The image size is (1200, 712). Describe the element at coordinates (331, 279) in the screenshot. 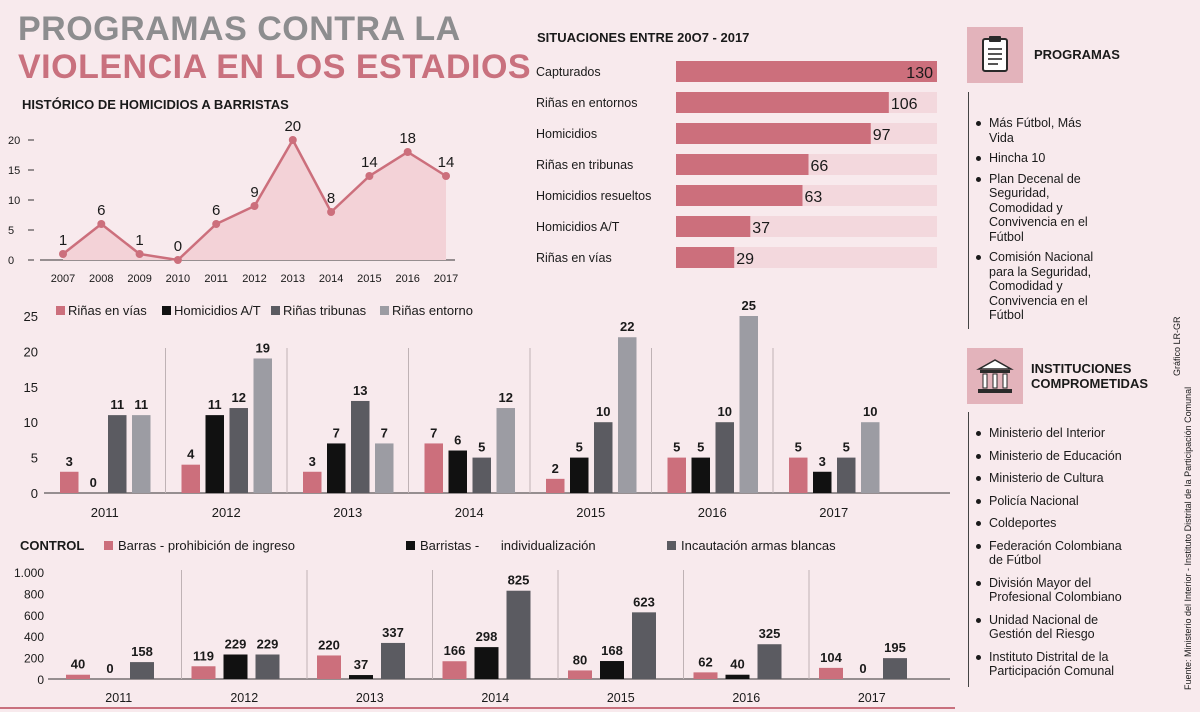

I see `line-xtick-label: 2014` at that location.